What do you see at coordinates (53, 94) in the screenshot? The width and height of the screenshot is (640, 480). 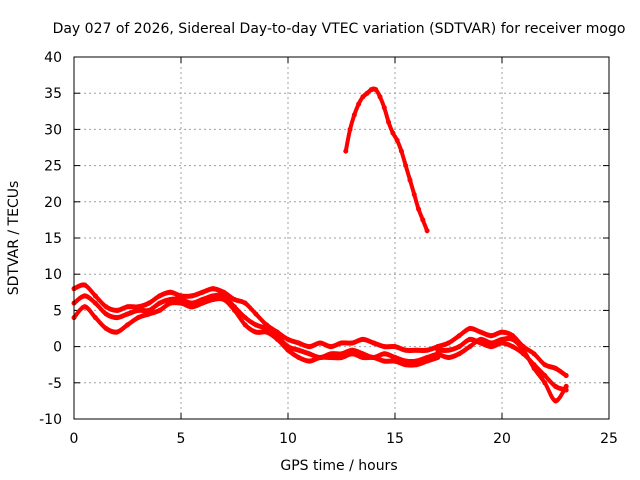 I see `y-tick-label: 35` at bounding box center [53, 94].